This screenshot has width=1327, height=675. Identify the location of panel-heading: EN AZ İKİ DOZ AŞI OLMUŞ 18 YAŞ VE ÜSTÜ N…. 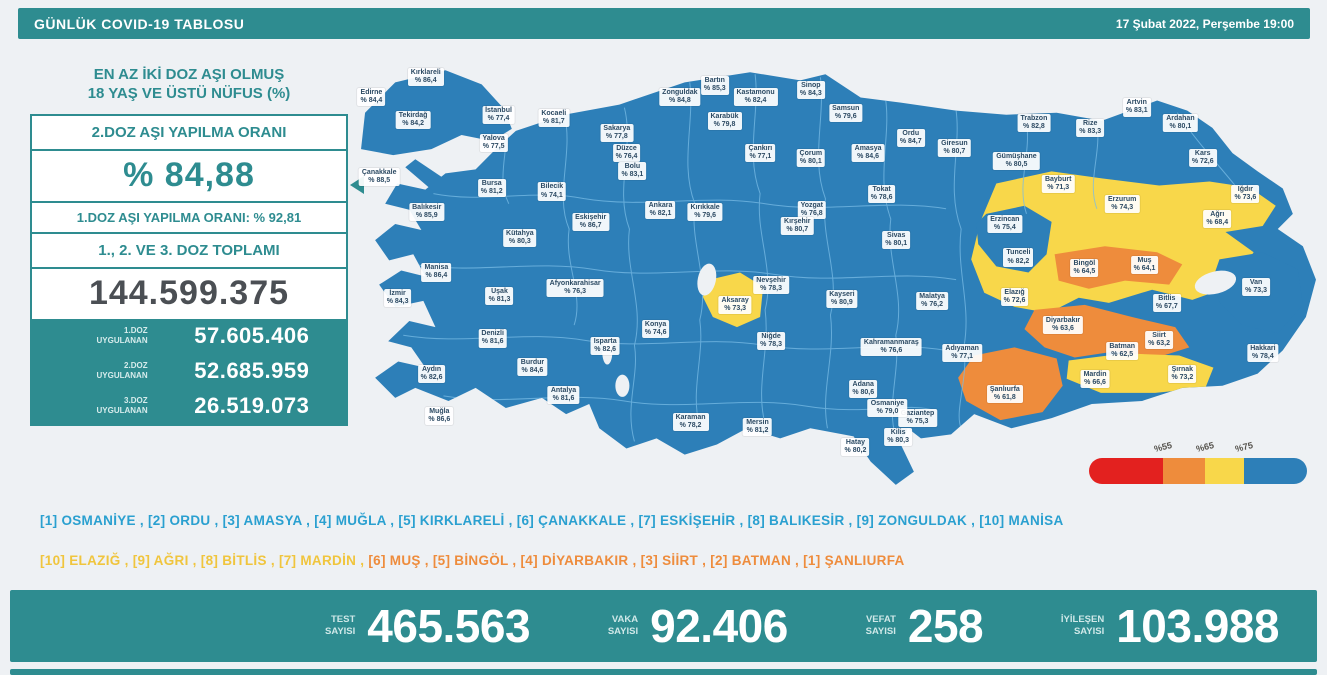
(189, 85).